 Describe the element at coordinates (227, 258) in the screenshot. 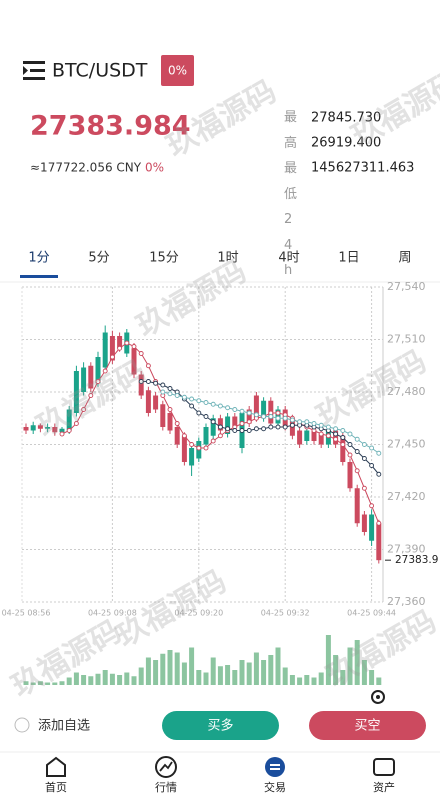

I see `tab: 1时` at that location.